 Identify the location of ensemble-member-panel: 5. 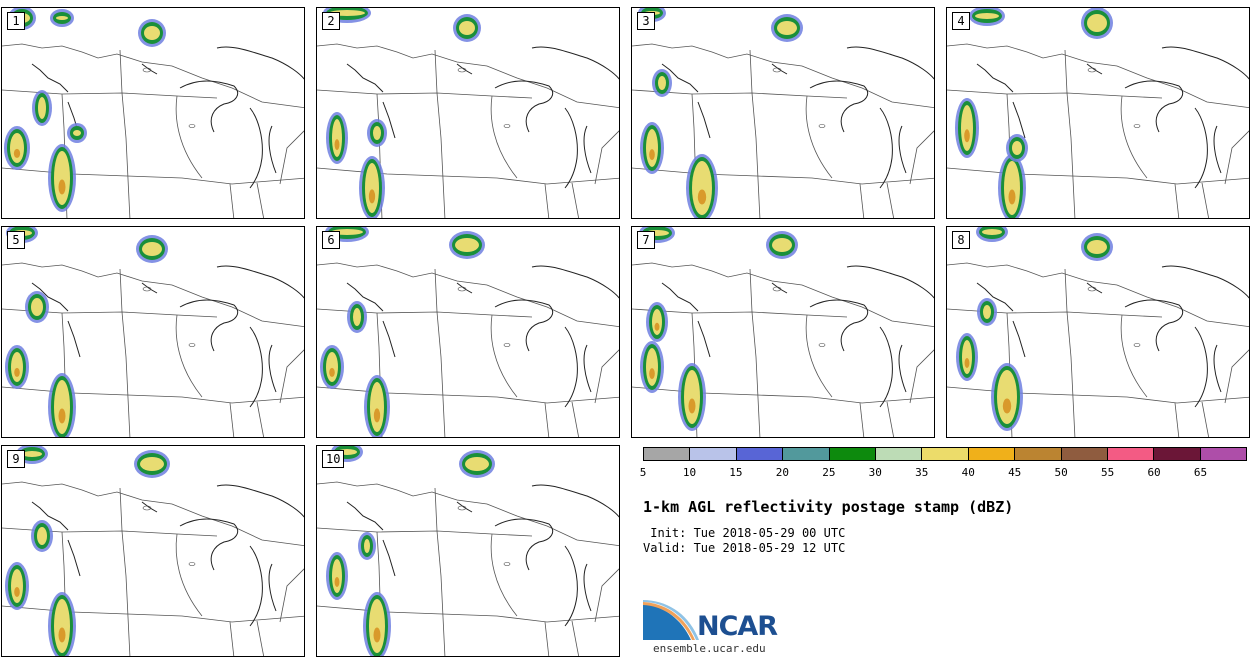
(153, 332).